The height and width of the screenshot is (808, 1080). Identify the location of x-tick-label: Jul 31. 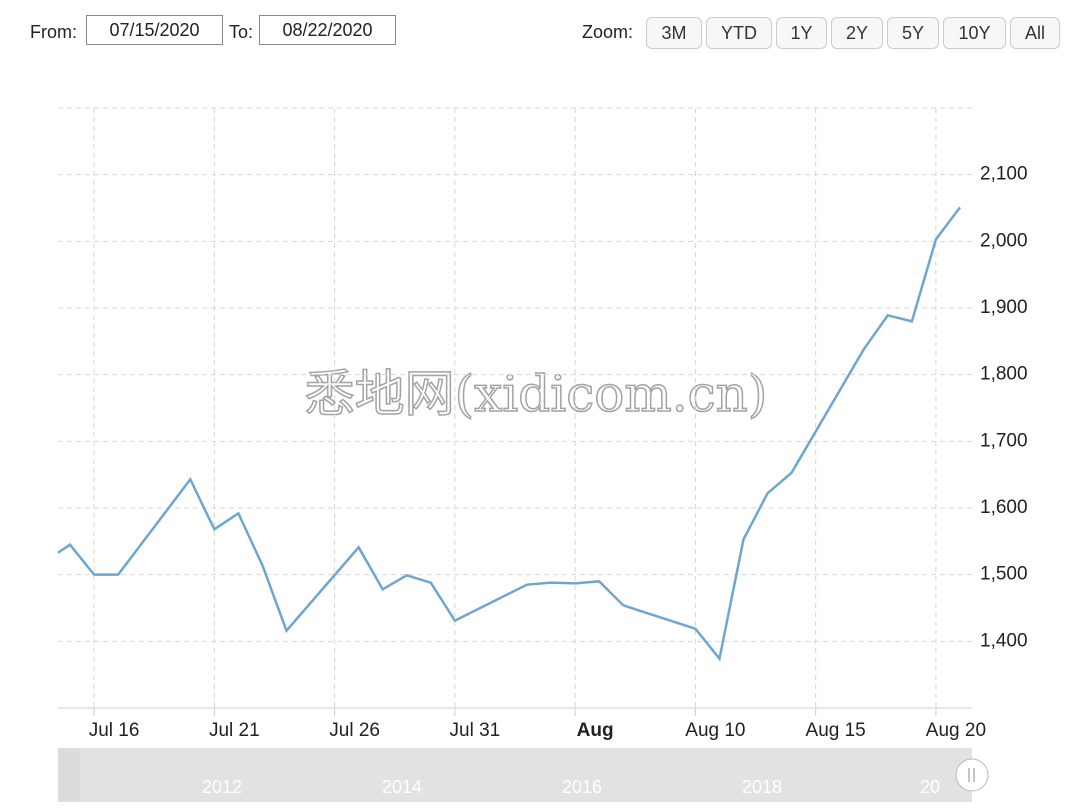
(475, 730).